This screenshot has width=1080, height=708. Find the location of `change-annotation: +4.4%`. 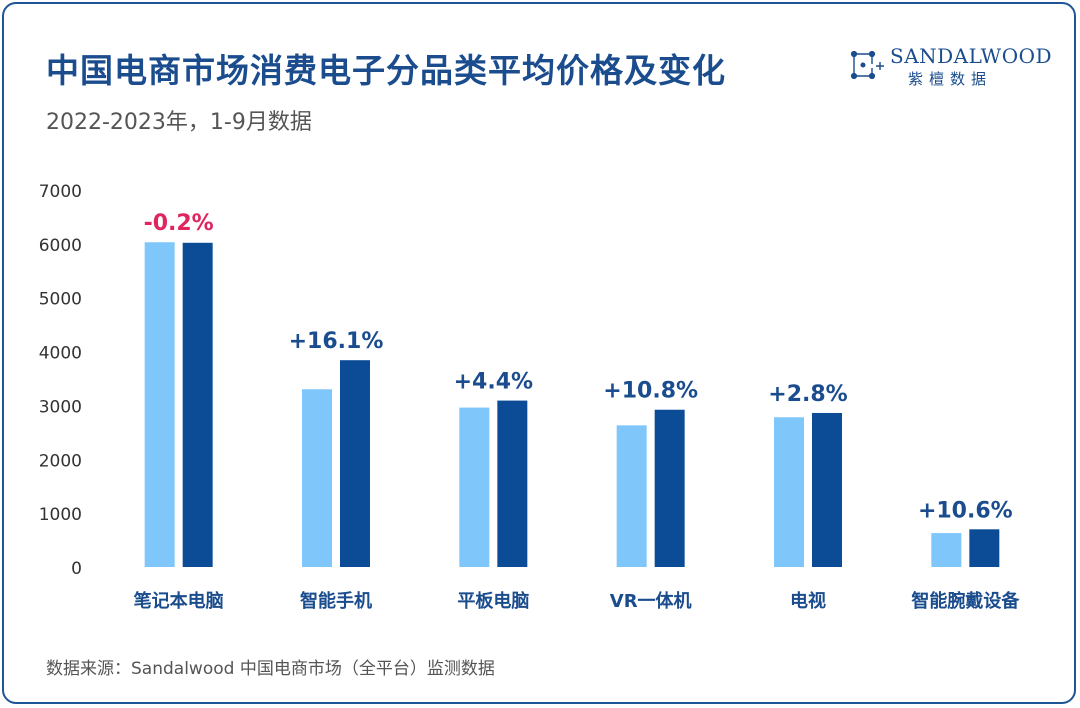

change-annotation: +4.4% is located at coordinates (493, 382).